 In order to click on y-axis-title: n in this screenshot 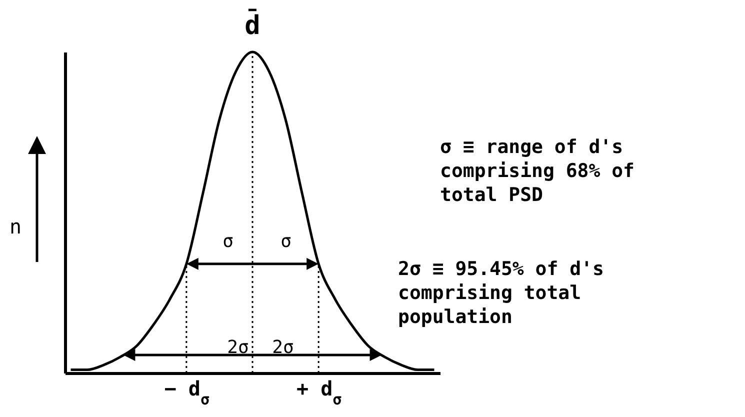, I will do `click(15, 226)`.